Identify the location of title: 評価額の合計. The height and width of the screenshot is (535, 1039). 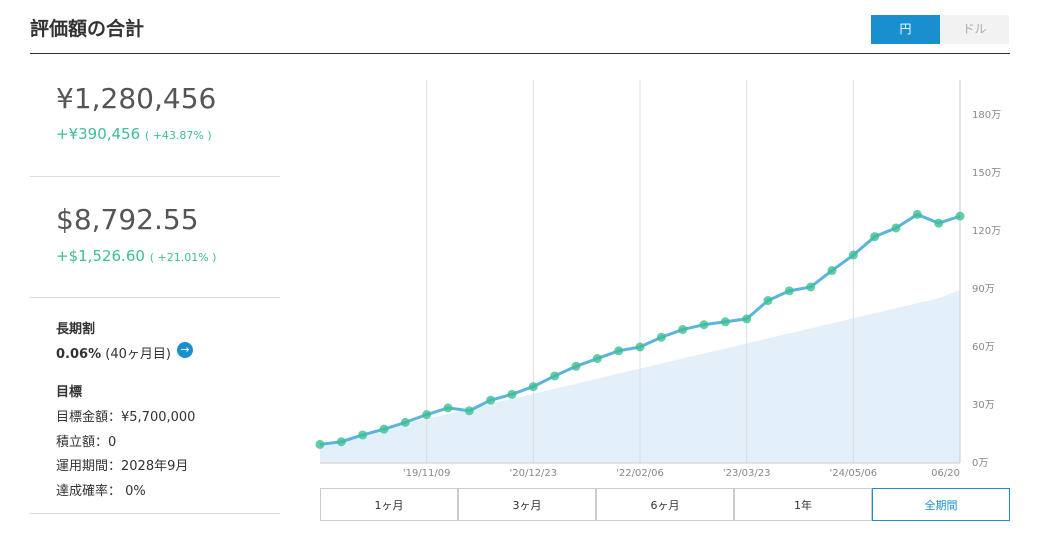
(87, 29).